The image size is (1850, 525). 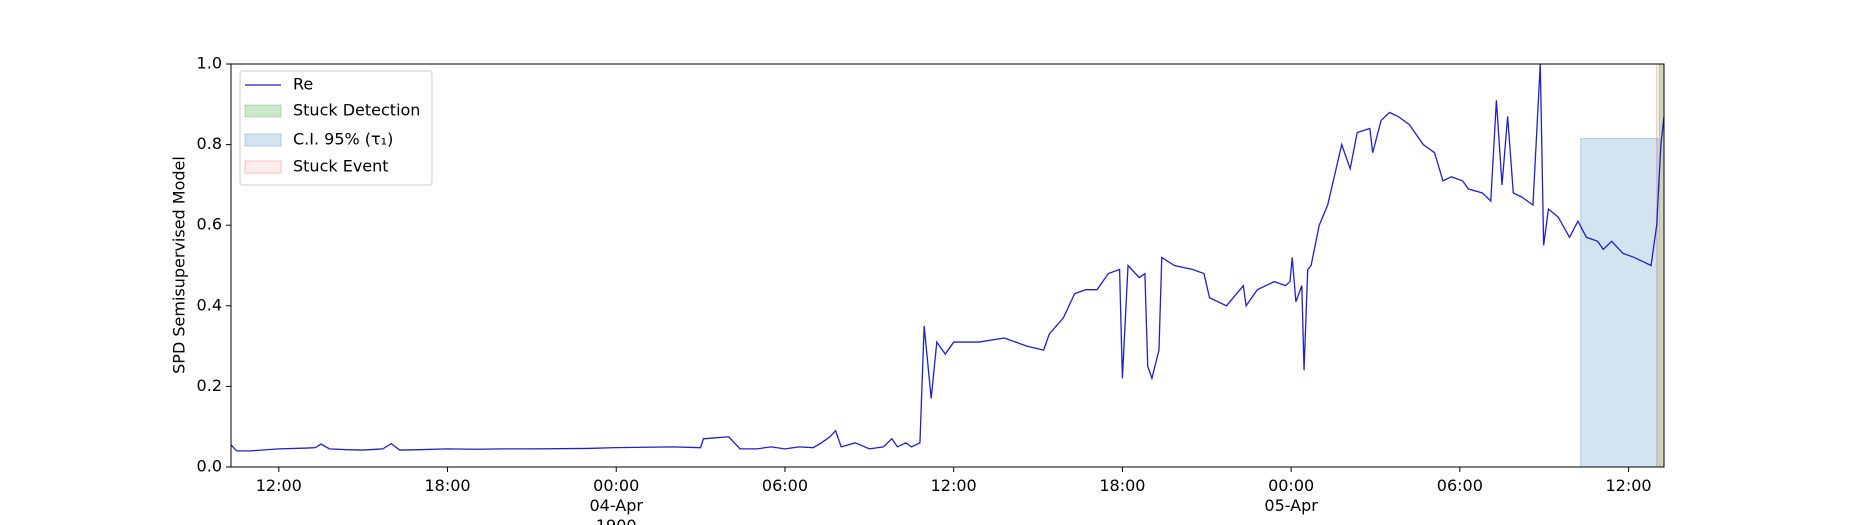 What do you see at coordinates (209, 304) in the screenshot?
I see `y-tick-label: 0.4` at bounding box center [209, 304].